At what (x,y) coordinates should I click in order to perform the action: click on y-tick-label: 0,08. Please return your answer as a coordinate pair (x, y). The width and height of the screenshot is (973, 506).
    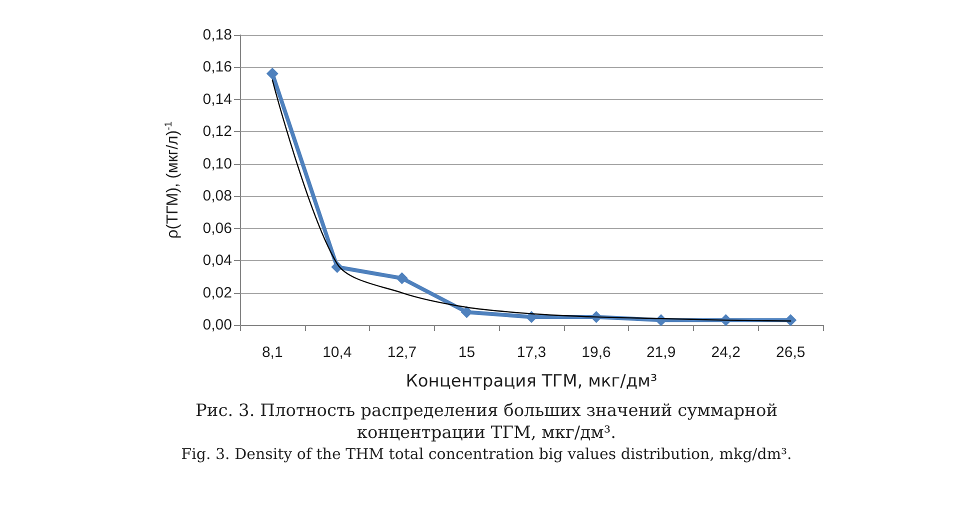
    Looking at the image, I should click on (217, 196).